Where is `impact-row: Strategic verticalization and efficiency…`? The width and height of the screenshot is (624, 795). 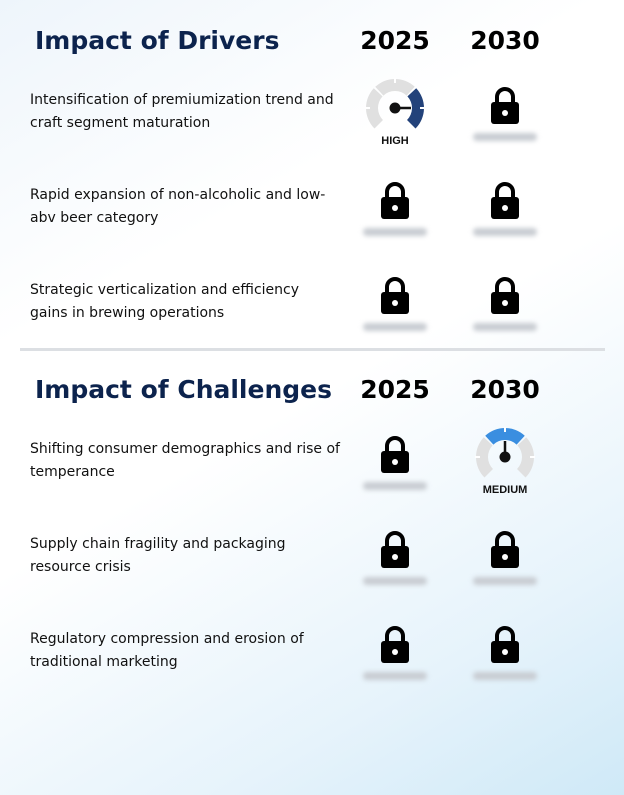 impact-row: Strategic verticalization and efficiency… is located at coordinates (312, 315).